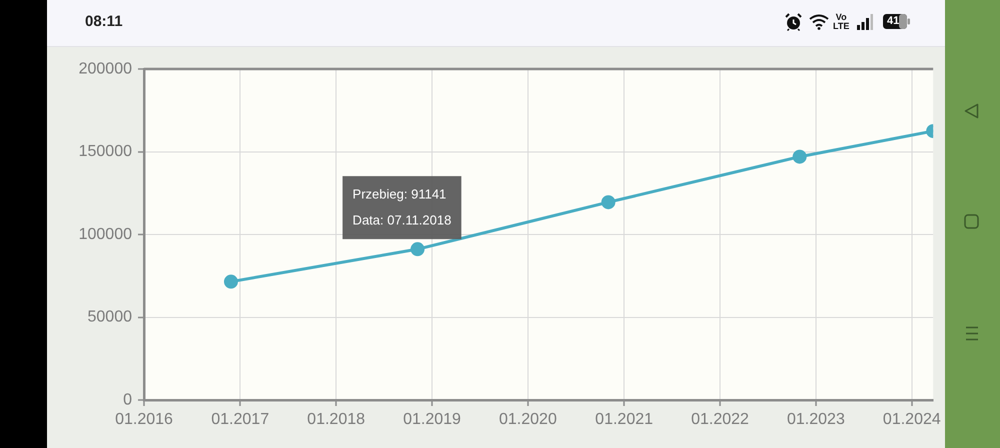  I want to click on y-tick-label: 50000, so click(110, 317).